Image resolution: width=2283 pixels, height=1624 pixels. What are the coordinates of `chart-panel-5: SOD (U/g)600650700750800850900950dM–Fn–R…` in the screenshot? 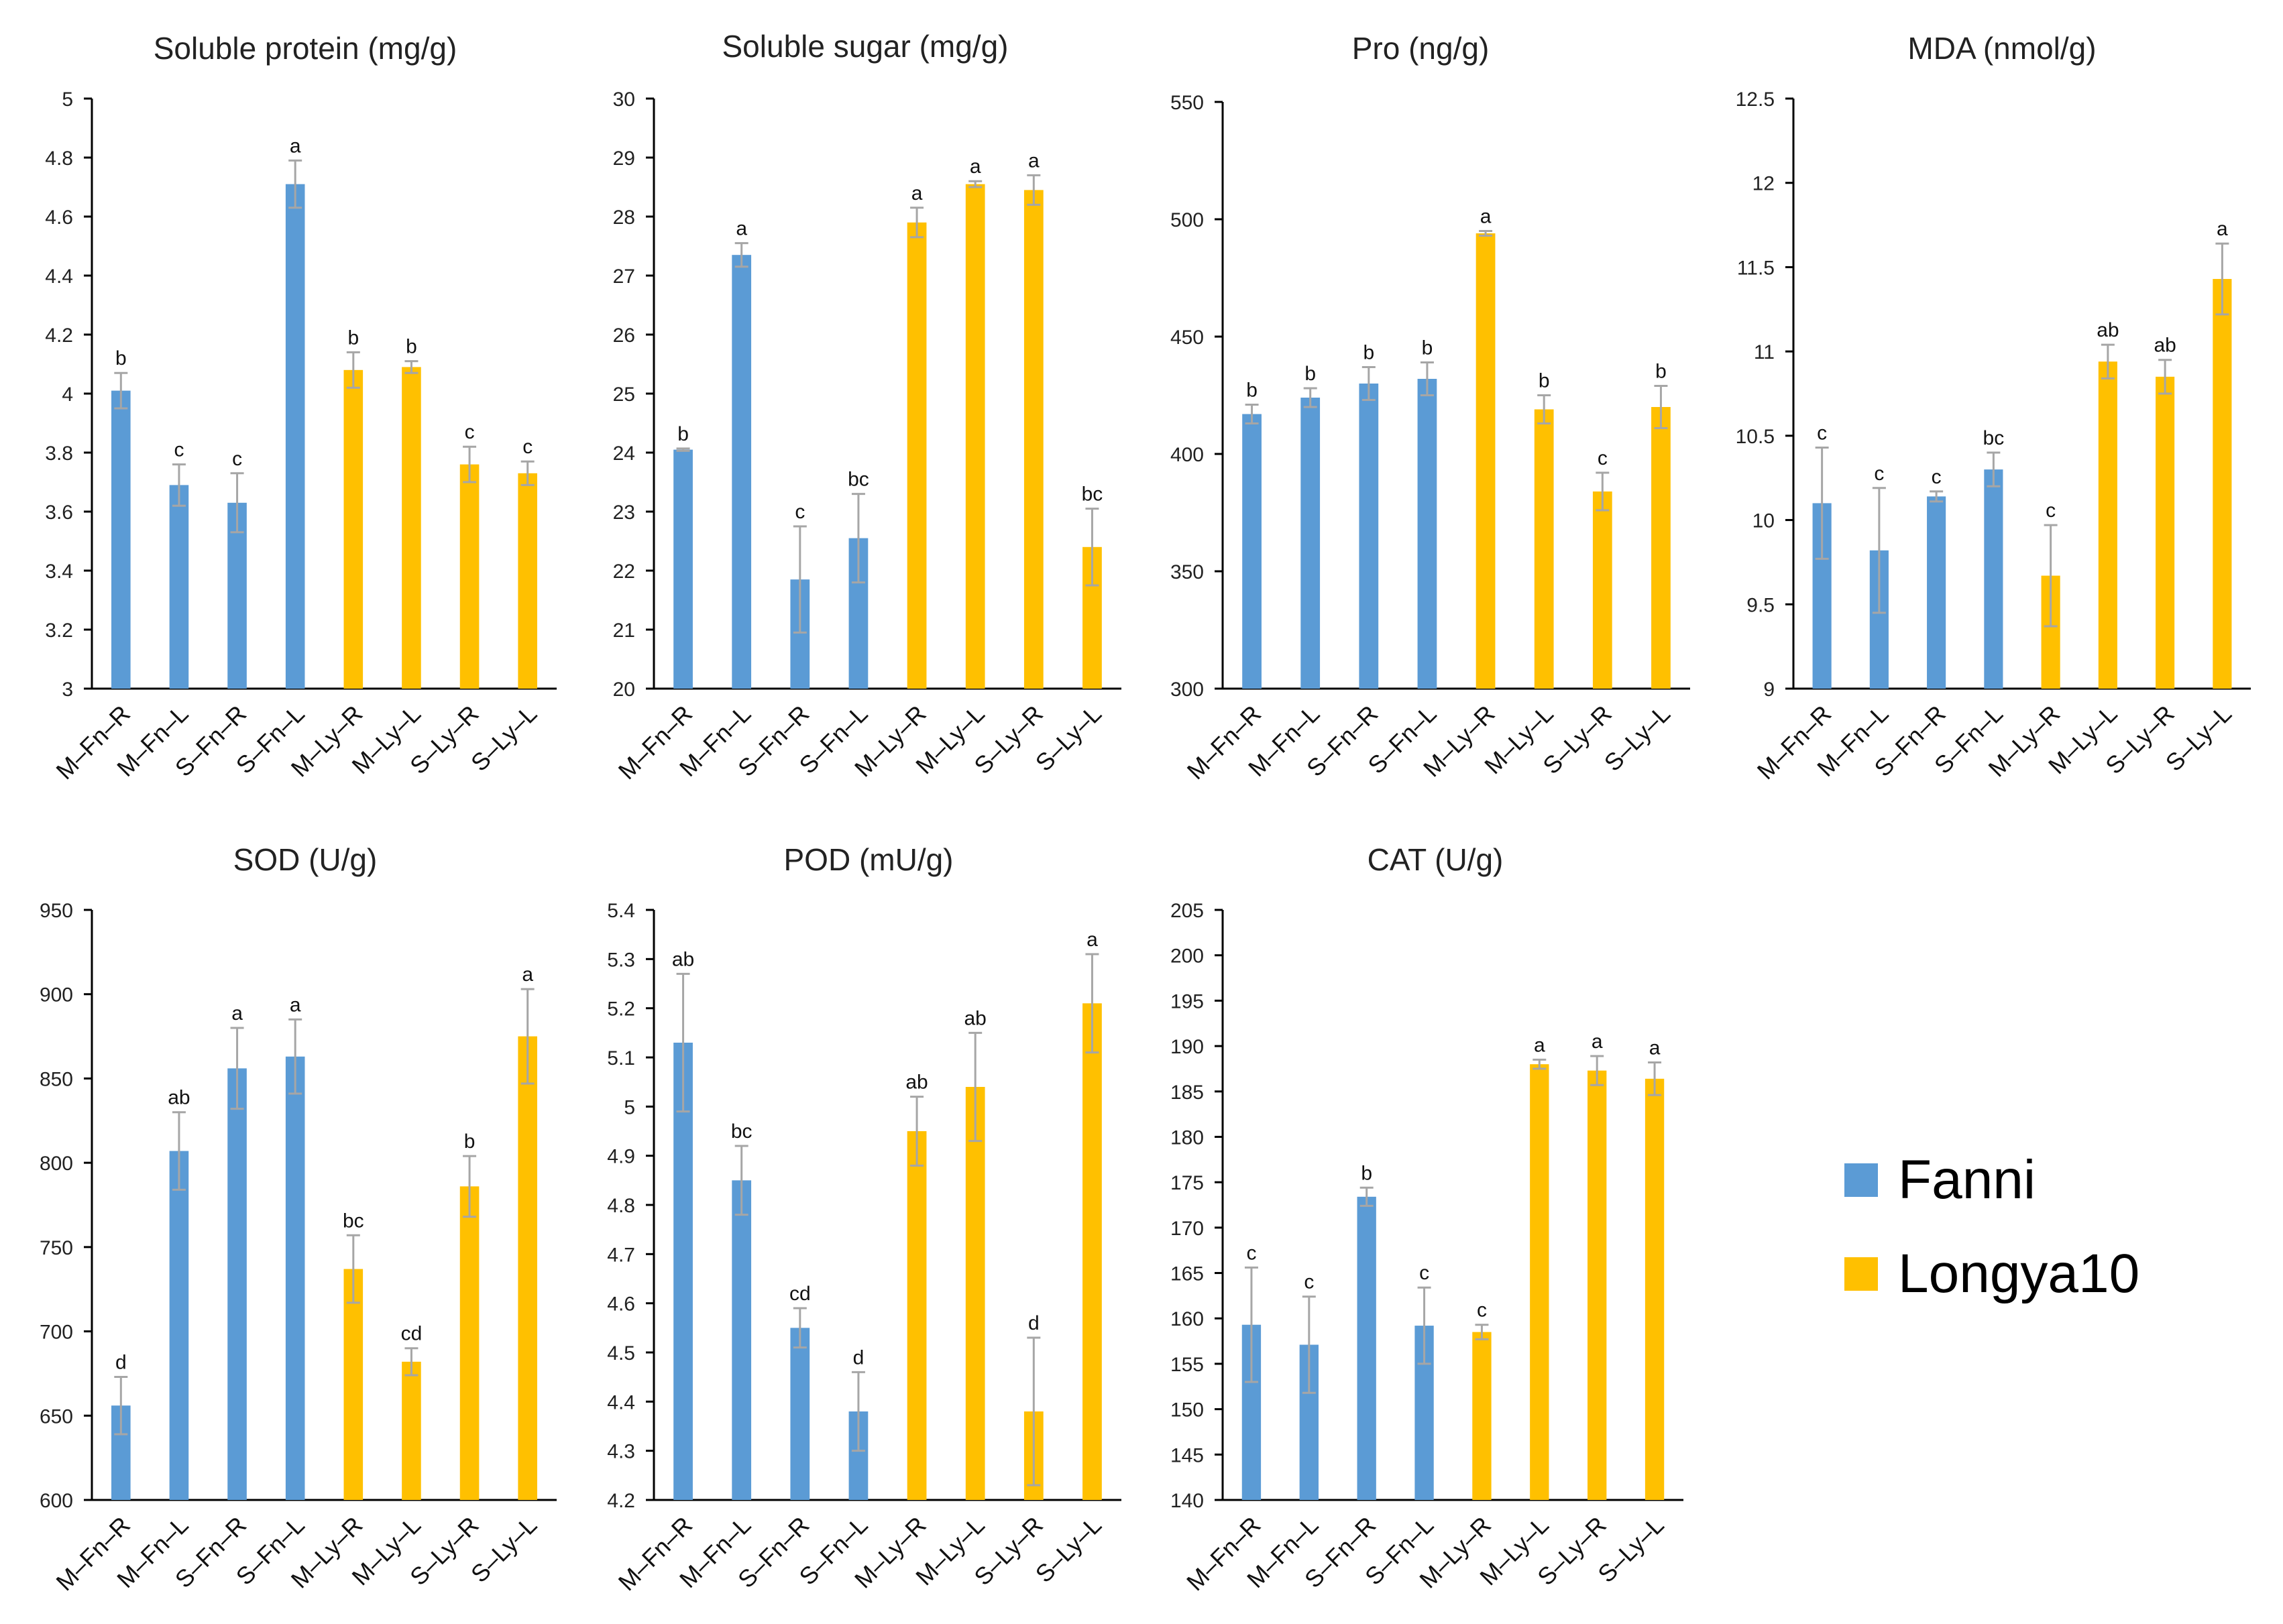 It's located at (298, 1219).